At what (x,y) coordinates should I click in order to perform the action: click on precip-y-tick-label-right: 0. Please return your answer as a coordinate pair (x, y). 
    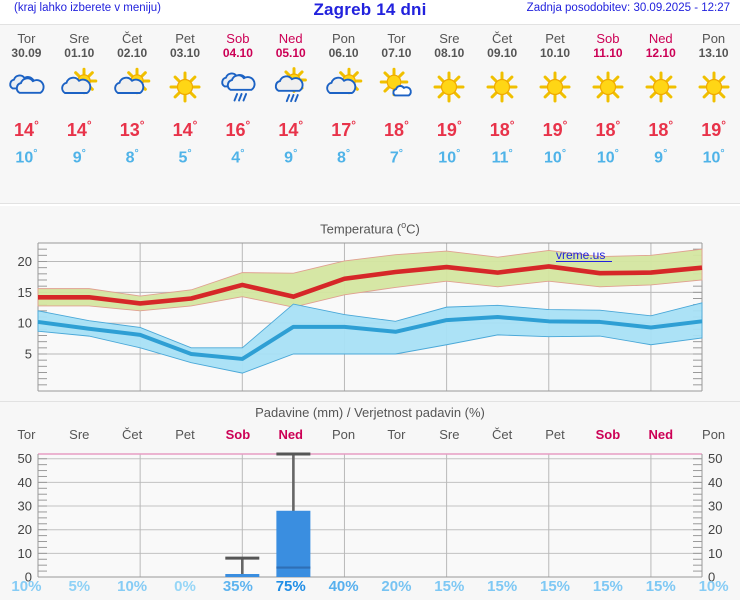
    Looking at the image, I should click on (711, 577).